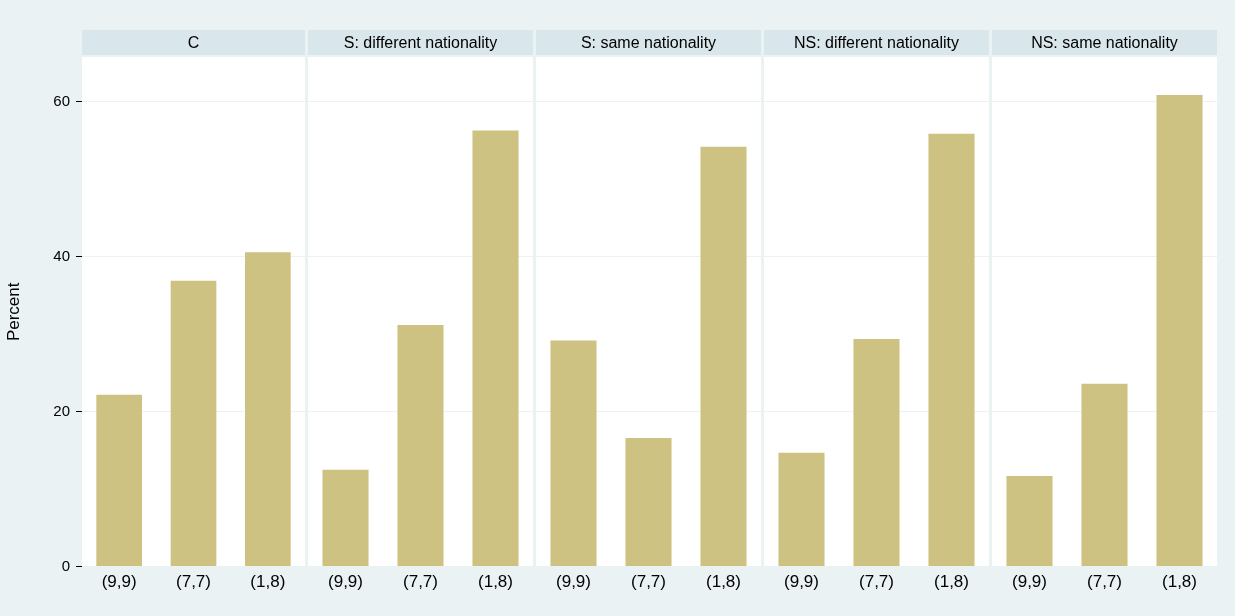 The width and height of the screenshot is (1235, 616). What do you see at coordinates (13, 312) in the screenshot?
I see `y-axis-title: Percent` at bounding box center [13, 312].